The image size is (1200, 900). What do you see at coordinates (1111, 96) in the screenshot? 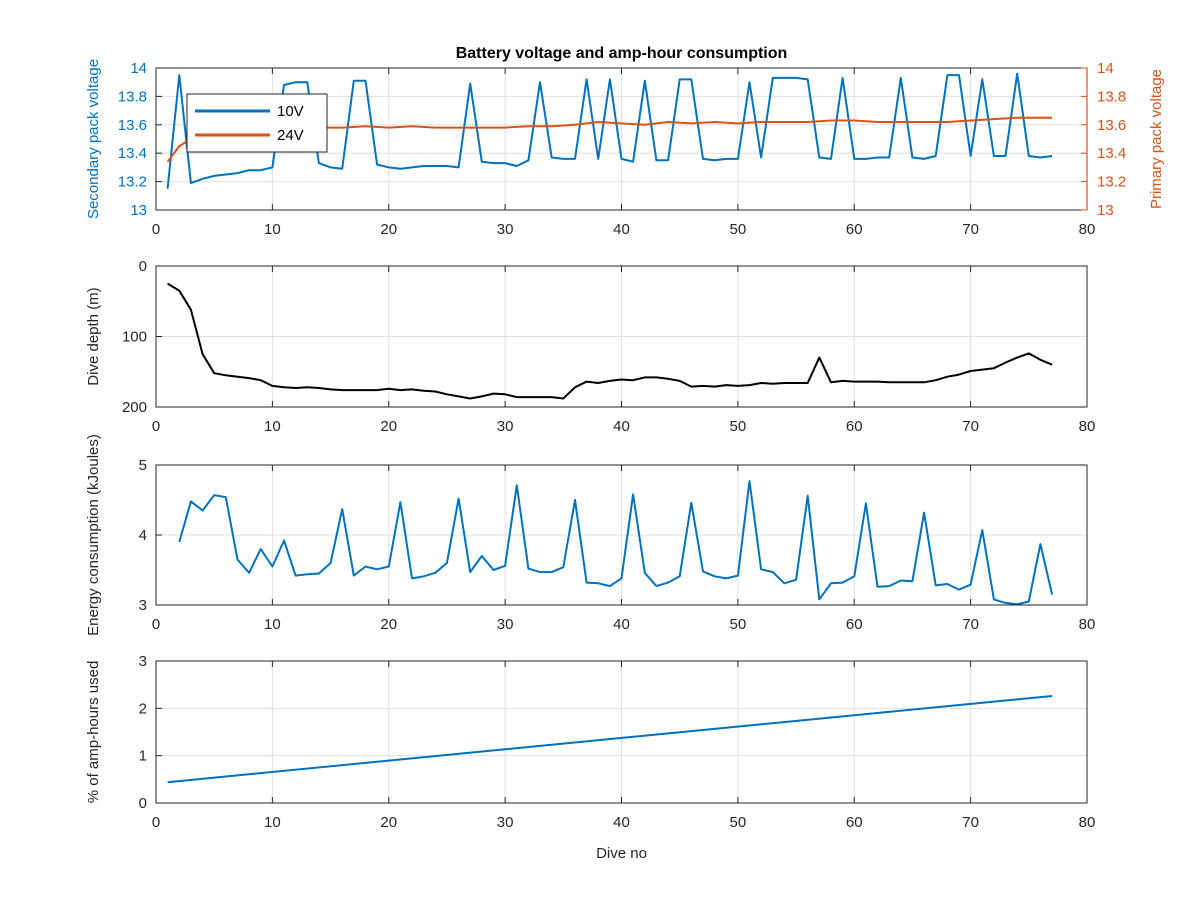
I see `y-right-tick-label: 13.8` at bounding box center [1111, 96].